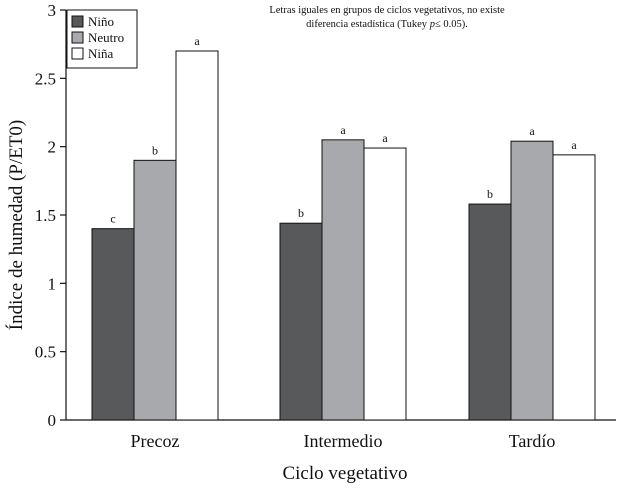 The image size is (624, 488). What do you see at coordinates (385, 284) in the screenshot?
I see `bar-nia-intermedio` at bounding box center [385, 284].